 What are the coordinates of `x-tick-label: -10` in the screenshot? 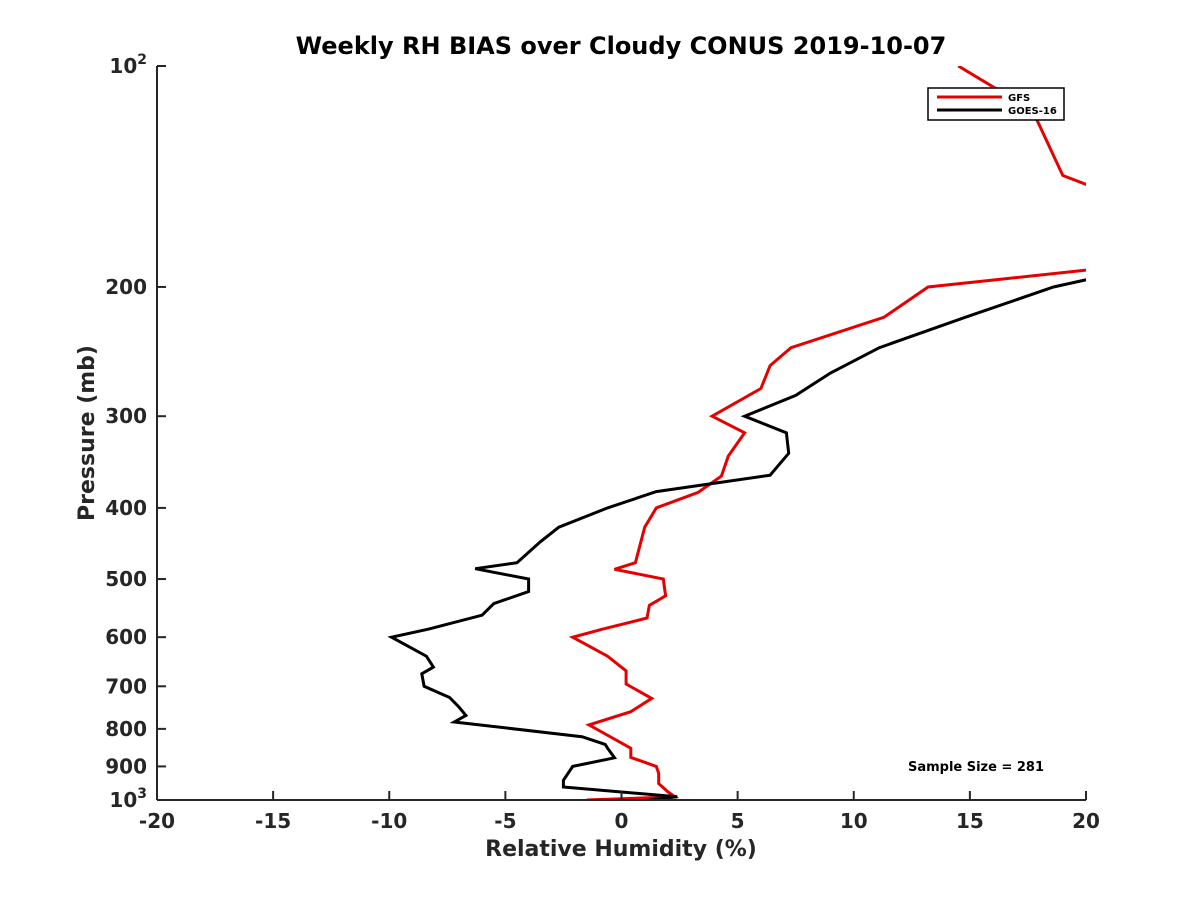 It's located at (389, 821).